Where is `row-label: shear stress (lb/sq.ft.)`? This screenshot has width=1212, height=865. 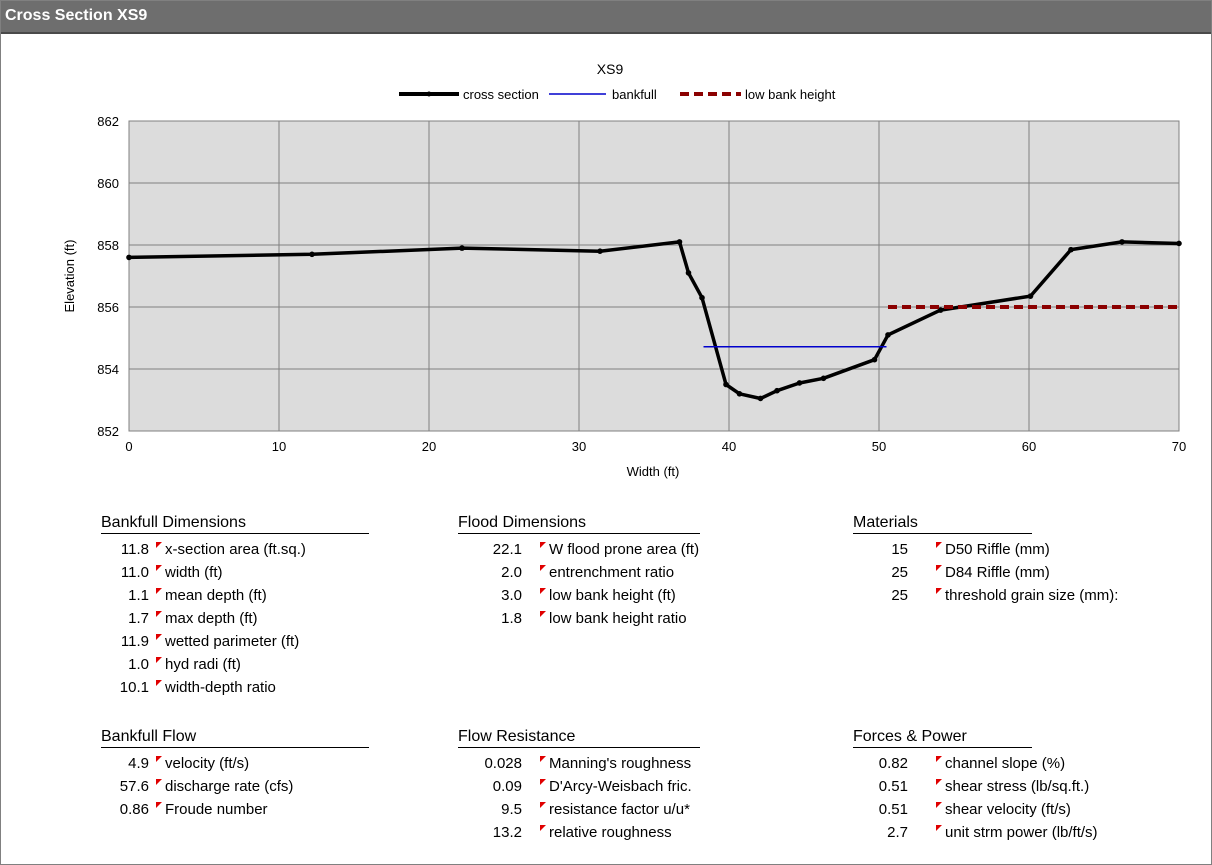
row-label: shear stress (lb/sq.ft.) is located at coordinates (1017, 786).